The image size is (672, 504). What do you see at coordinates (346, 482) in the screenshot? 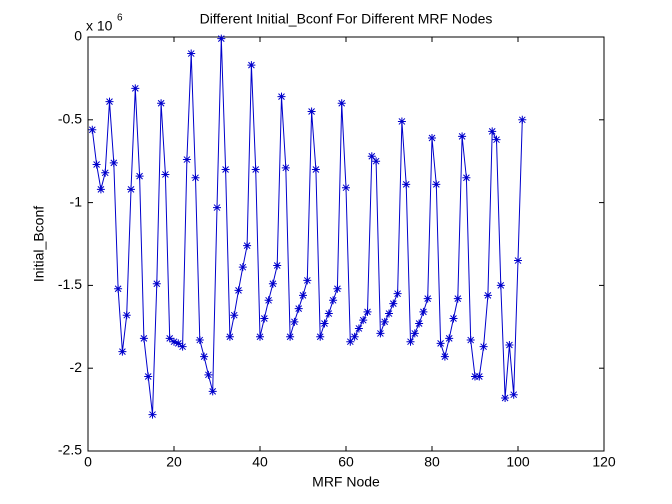
I see `x-axis-label: MRF Node` at bounding box center [346, 482].